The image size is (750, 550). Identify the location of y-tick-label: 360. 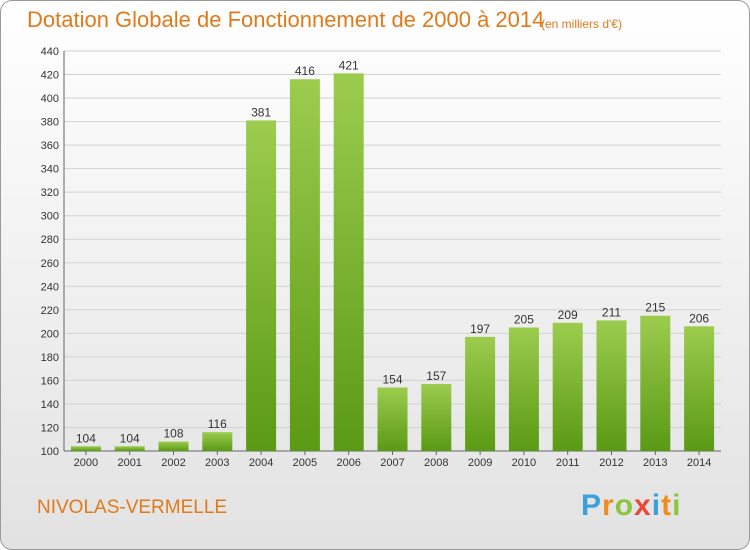
(50, 146).